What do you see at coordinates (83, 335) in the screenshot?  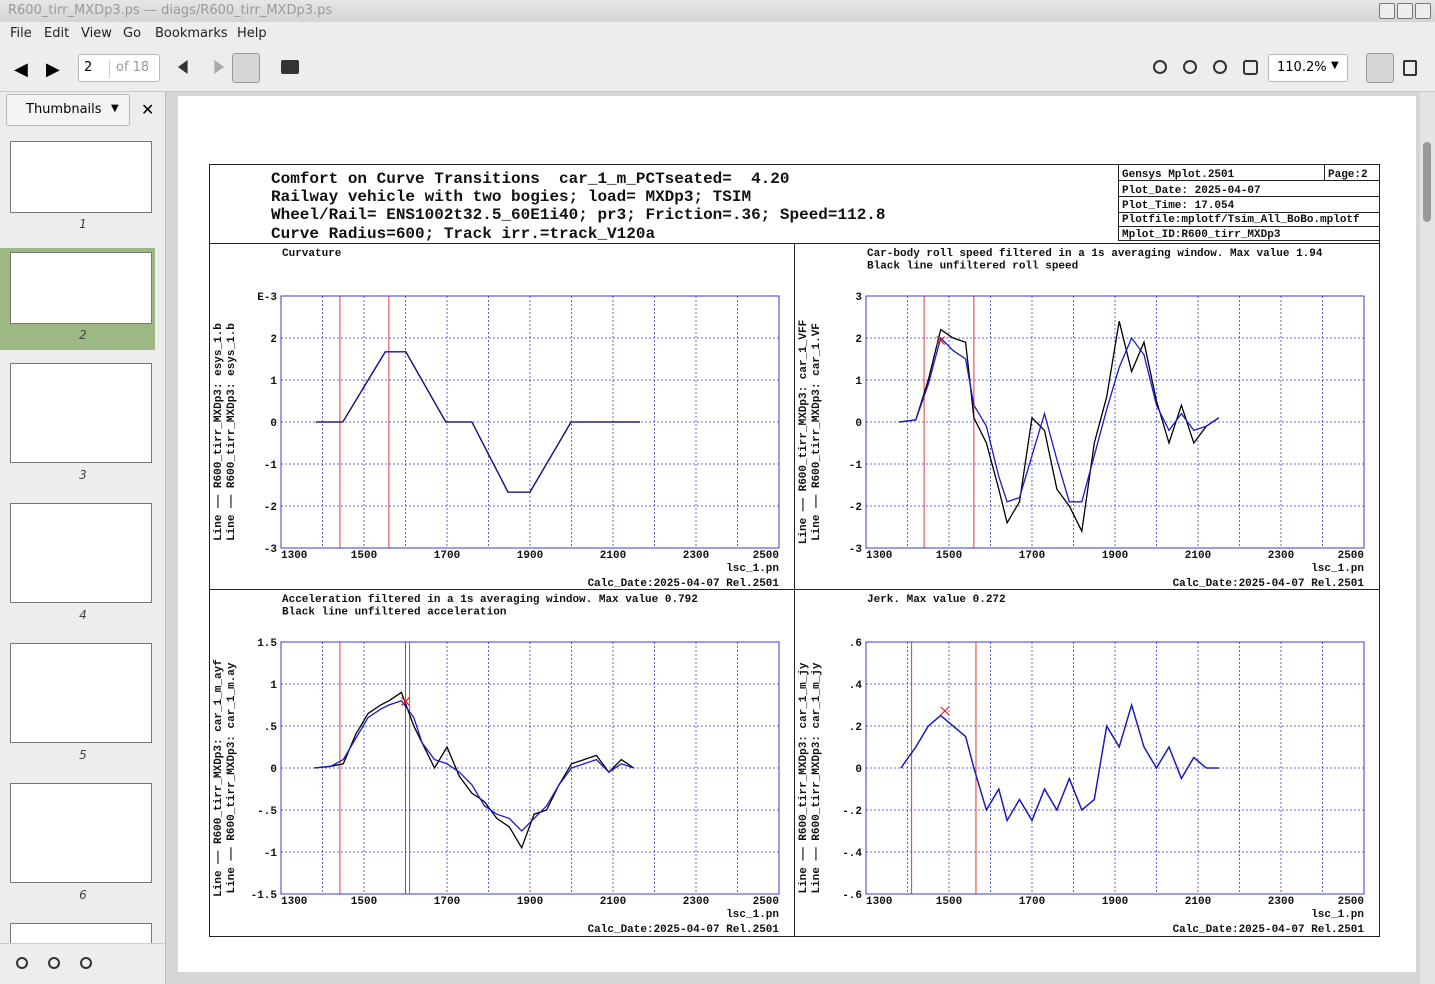 I see `thumbnail-label: 2` at bounding box center [83, 335].